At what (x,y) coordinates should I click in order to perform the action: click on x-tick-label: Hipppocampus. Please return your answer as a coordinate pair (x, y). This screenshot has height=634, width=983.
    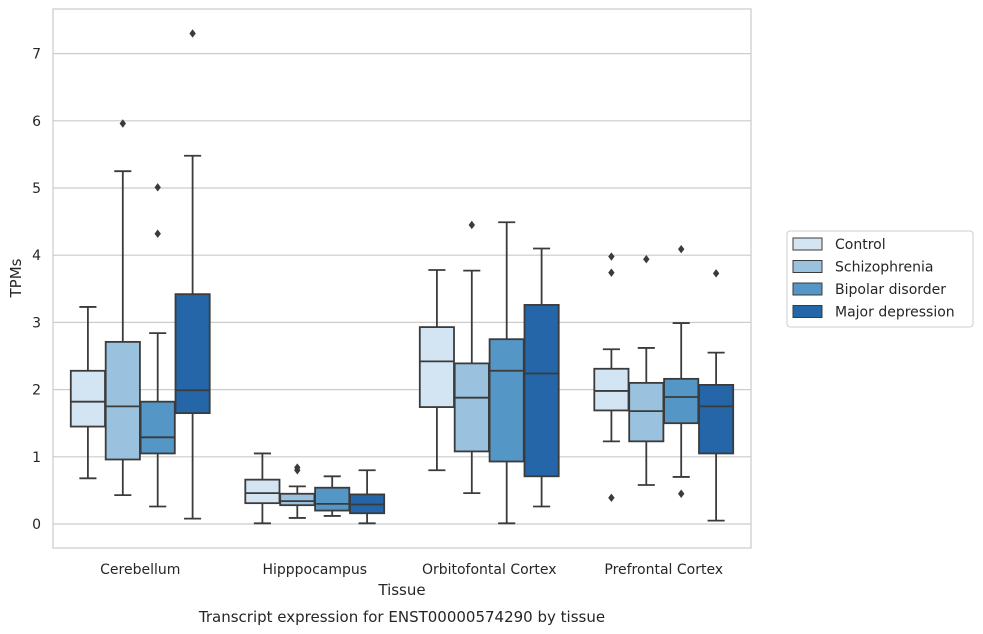
    Looking at the image, I should click on (314, 570).